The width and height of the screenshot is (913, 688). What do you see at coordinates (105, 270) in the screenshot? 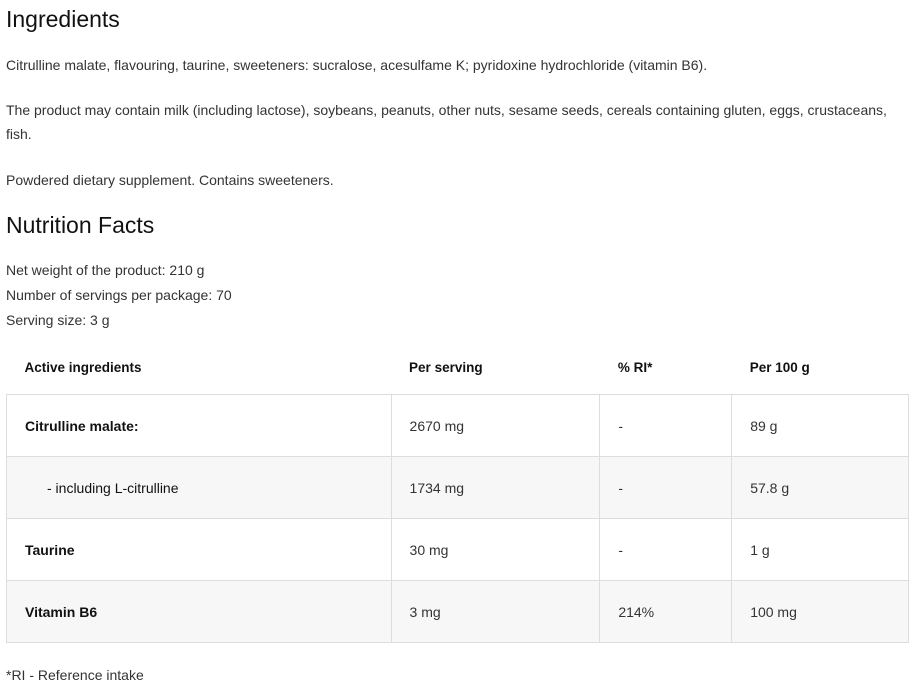
I see `net-weight: Net weight of the product: 210 g` at bounding box center [105, 270].